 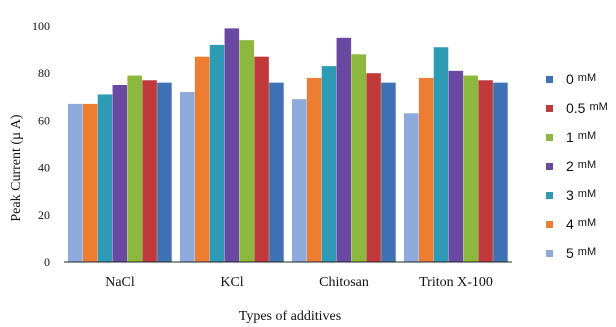 I want to click on legend-value: 1, so click(x=570, y=137).